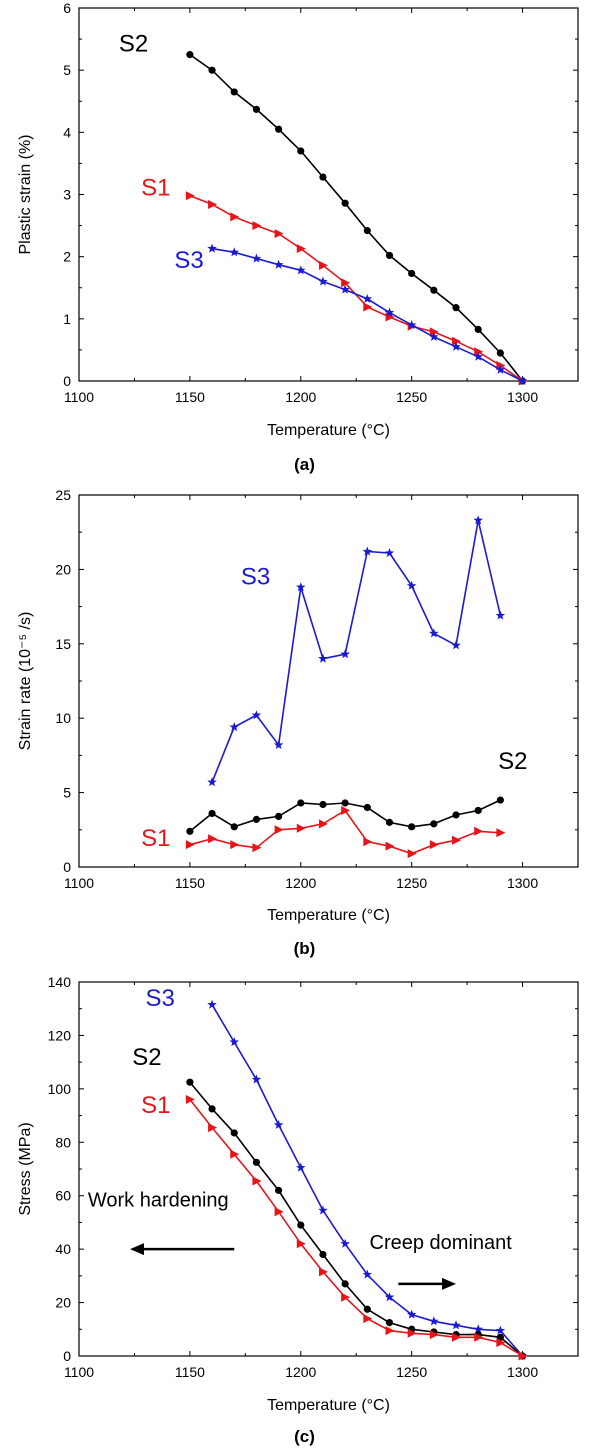  I want to click on y-axis-title: Plastic strain (%), so click(25, 194).